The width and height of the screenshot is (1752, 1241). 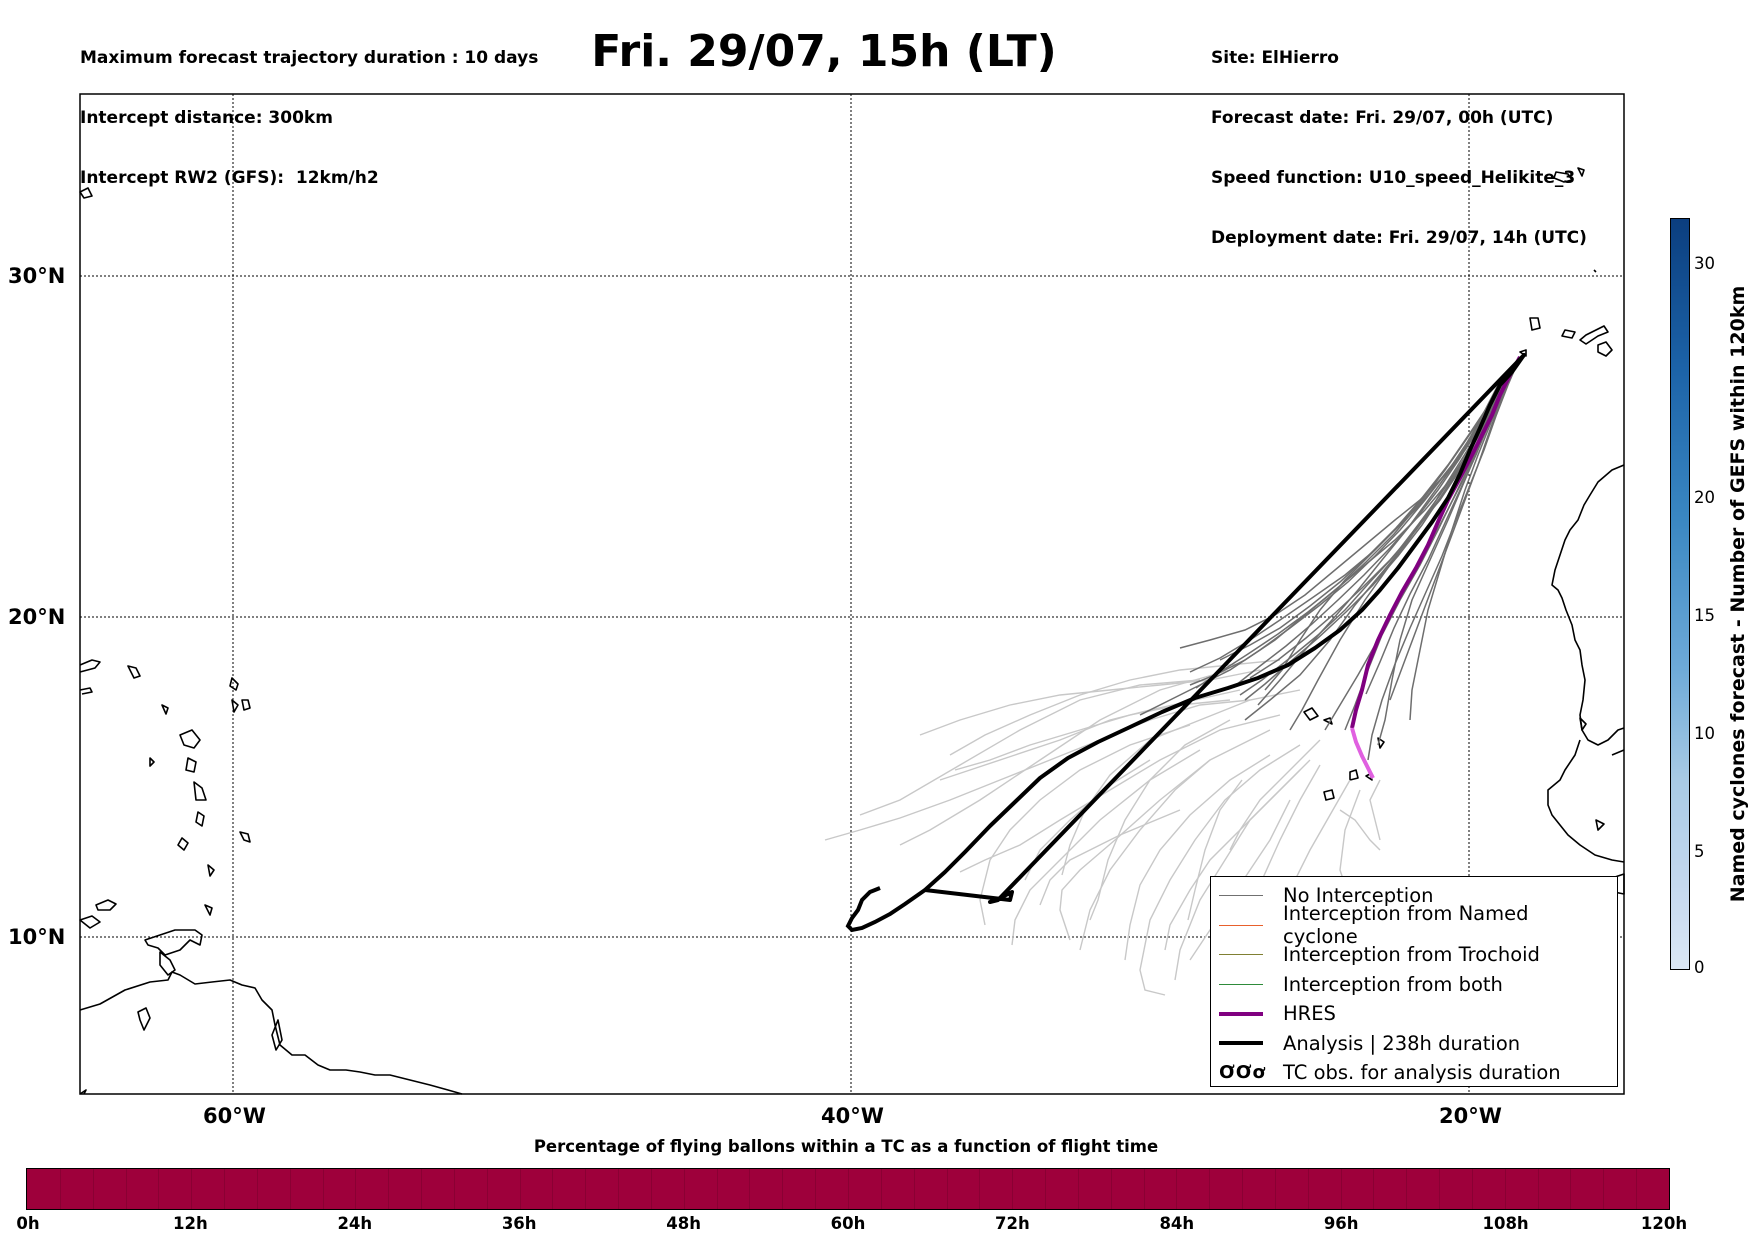 I want to click on legend-item-both: Interception from both, so click(x=1414, y=985).